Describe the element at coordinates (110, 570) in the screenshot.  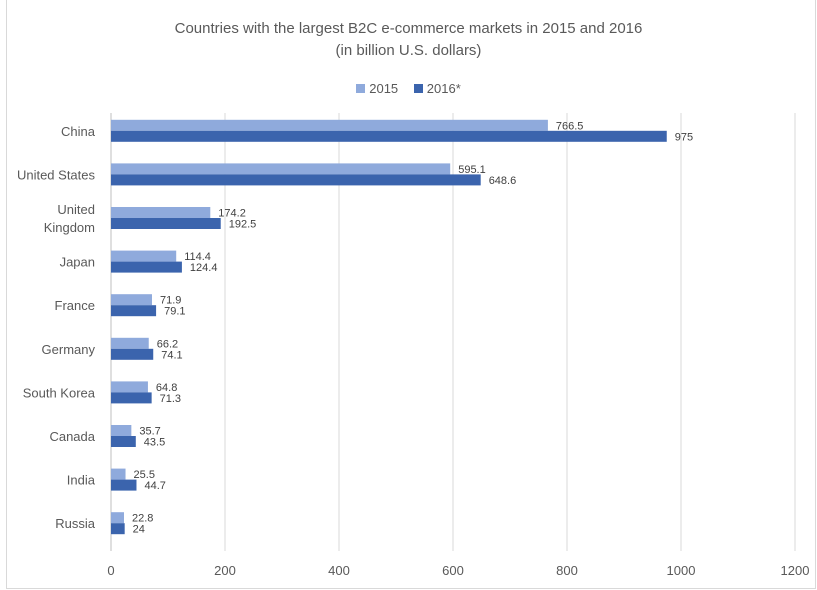
I see `x-tick-label: 0` at that location.